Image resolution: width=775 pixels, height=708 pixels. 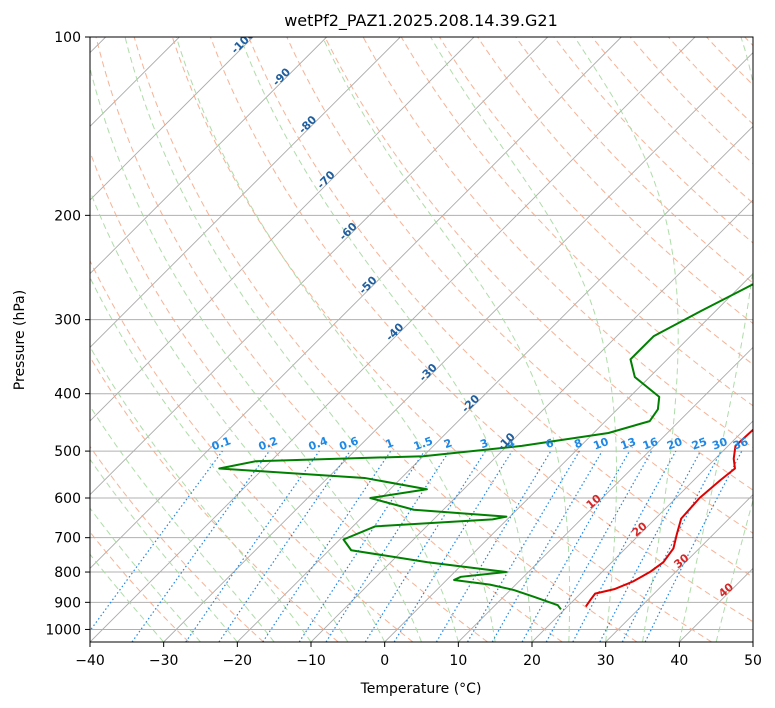 I want to click on mixing-ratio-label: 0.6, so click(x=349, y=443).